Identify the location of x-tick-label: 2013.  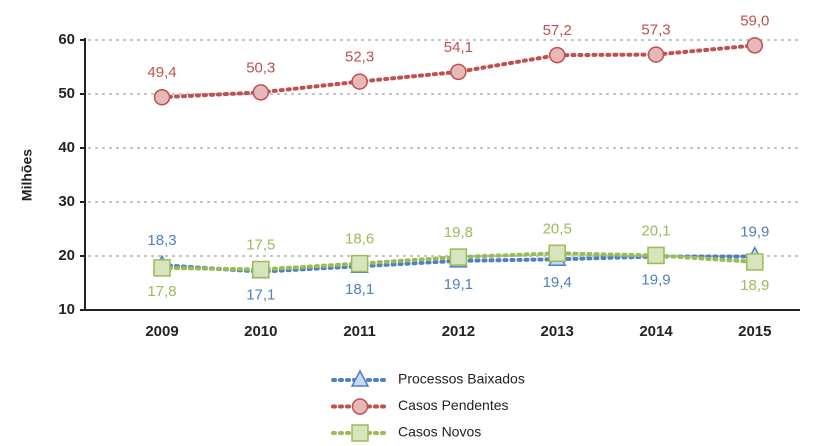
(557, 331).